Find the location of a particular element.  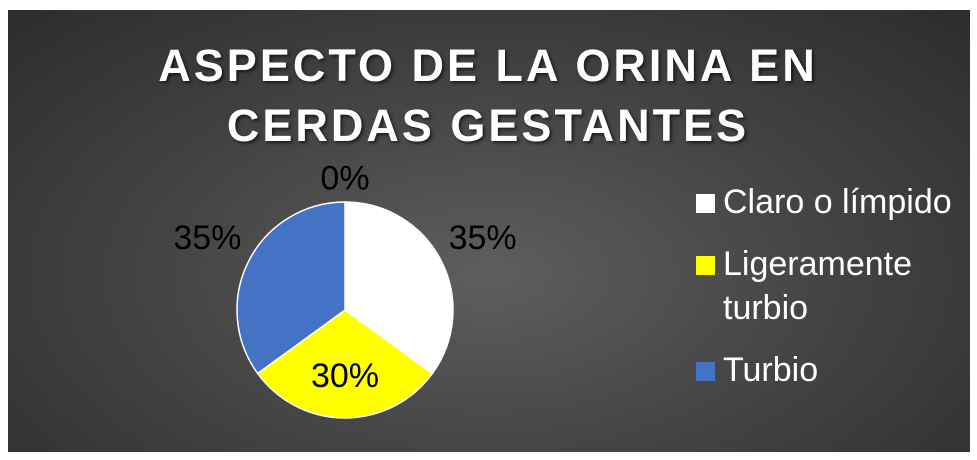

legend-label: Ligeramente turbio is located at coordinates (818, 286).